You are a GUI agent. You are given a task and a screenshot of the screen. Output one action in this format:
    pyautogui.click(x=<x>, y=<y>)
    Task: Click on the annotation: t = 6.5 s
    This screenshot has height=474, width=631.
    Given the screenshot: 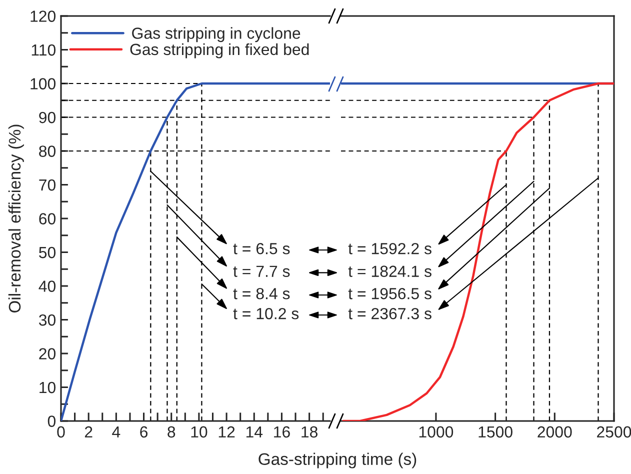 What is the action you would take?
    pyautogui.click(x=261, y=248)
    